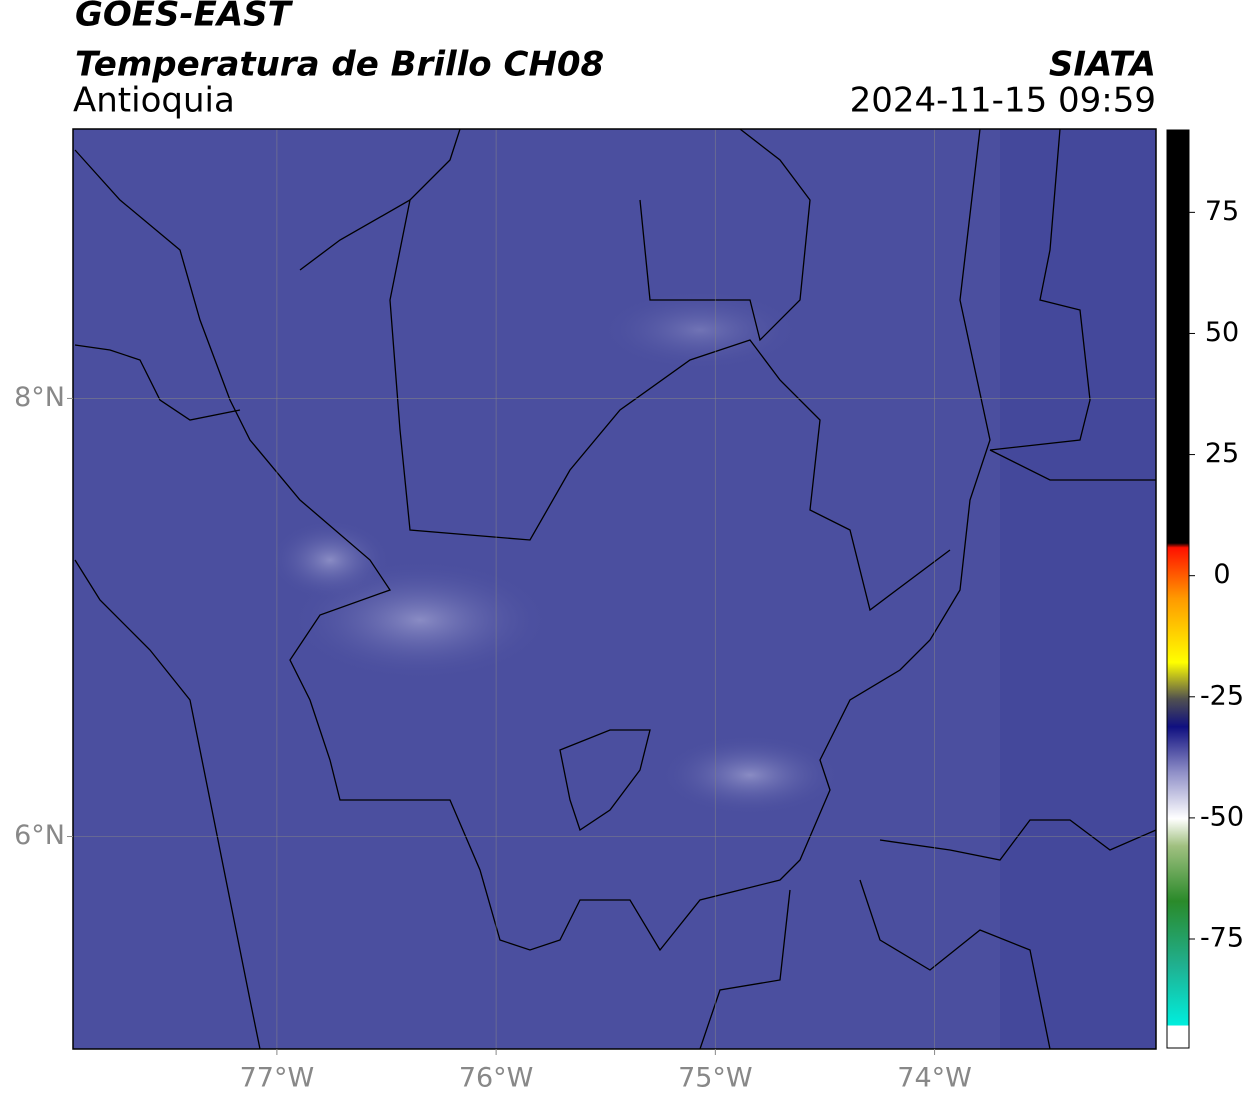 The image size is (1252, 1099). What do you see at coordinates (1222, 332) in the screenshot?
I see `colorbar-tick-label: 50` at bounding box center [1222, 332].